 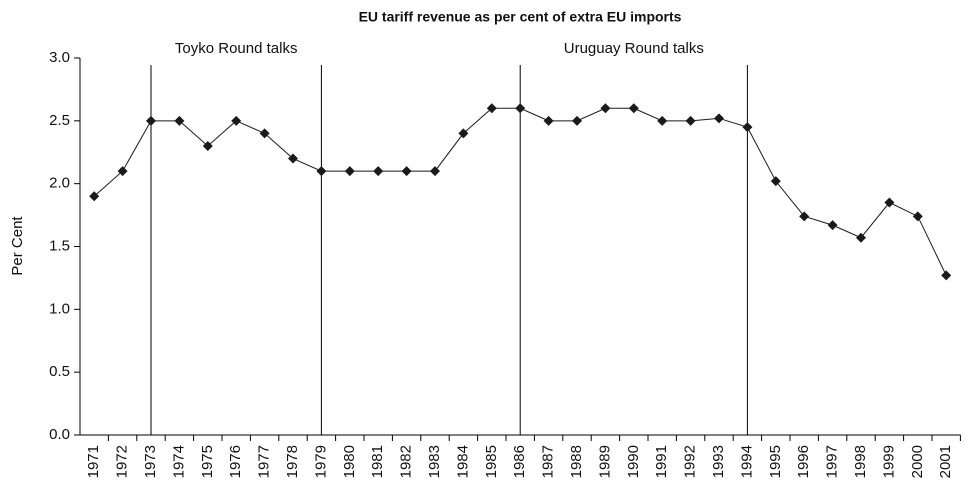 What do you see at coordinates (235, 461) in the screenshot?
I see `x-tick-label: 1976` at bounding box center [235, 461].